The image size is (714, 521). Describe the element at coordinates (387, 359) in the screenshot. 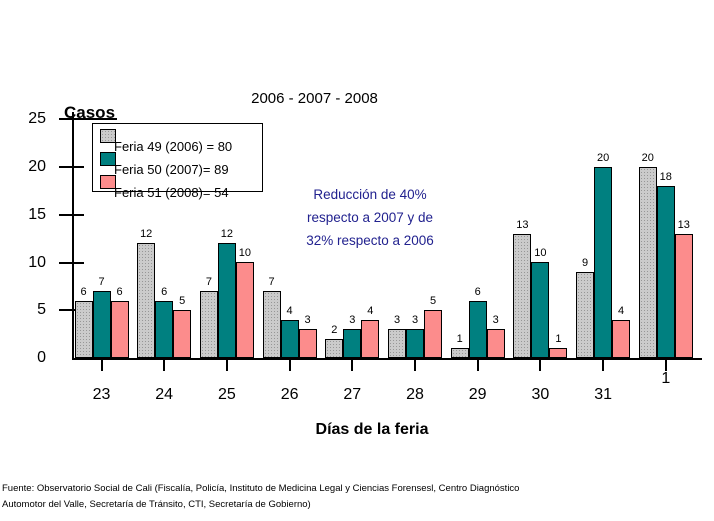

I see `x-axis-line` at that location.